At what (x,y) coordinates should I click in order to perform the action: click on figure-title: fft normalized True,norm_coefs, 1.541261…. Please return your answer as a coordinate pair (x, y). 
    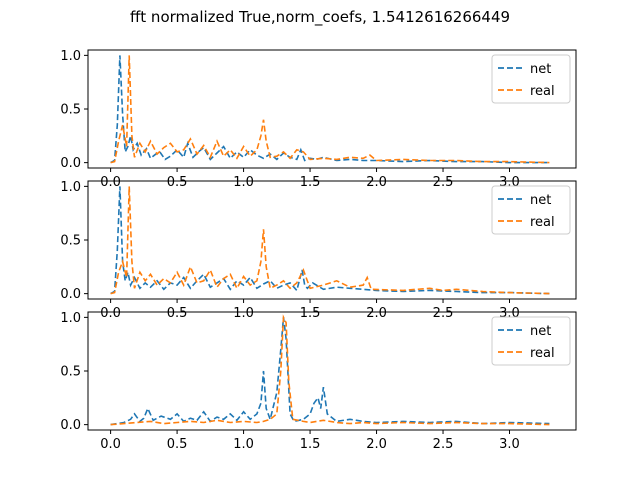
    Looking at the image, I should click on (320, 17).